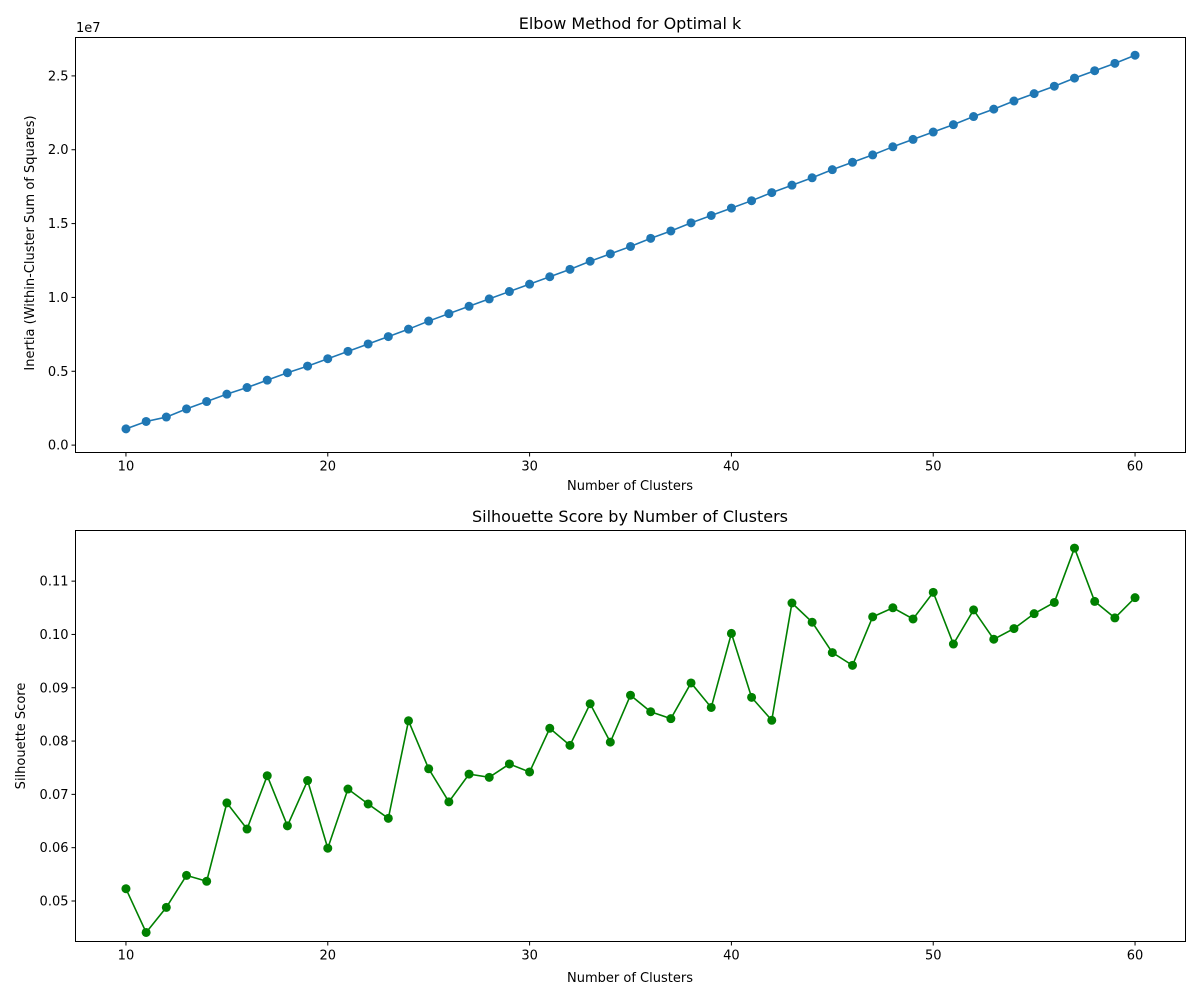 The width and height of the screenshot is (1200, 1000). What do you see at coordinates (54, 901) in the screenshot?
I see `y-tick-label: 0.05` at bounding box center [54, 901].